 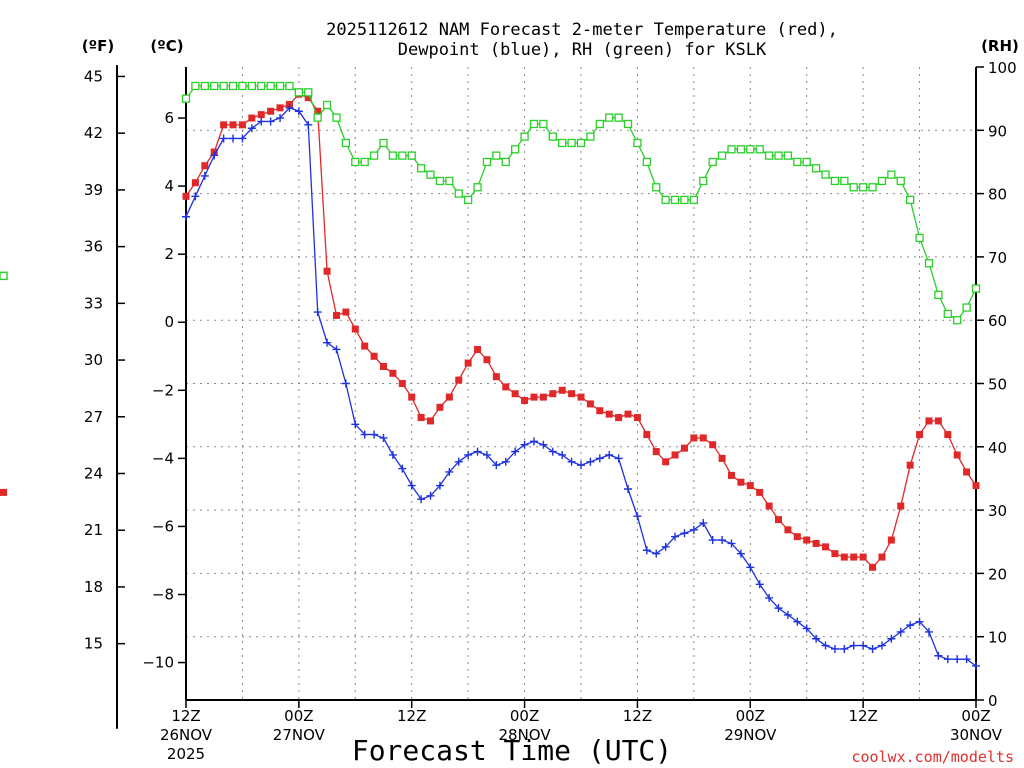 I want to click on celsius-tick-label: 2, so click(x=169, y=254).